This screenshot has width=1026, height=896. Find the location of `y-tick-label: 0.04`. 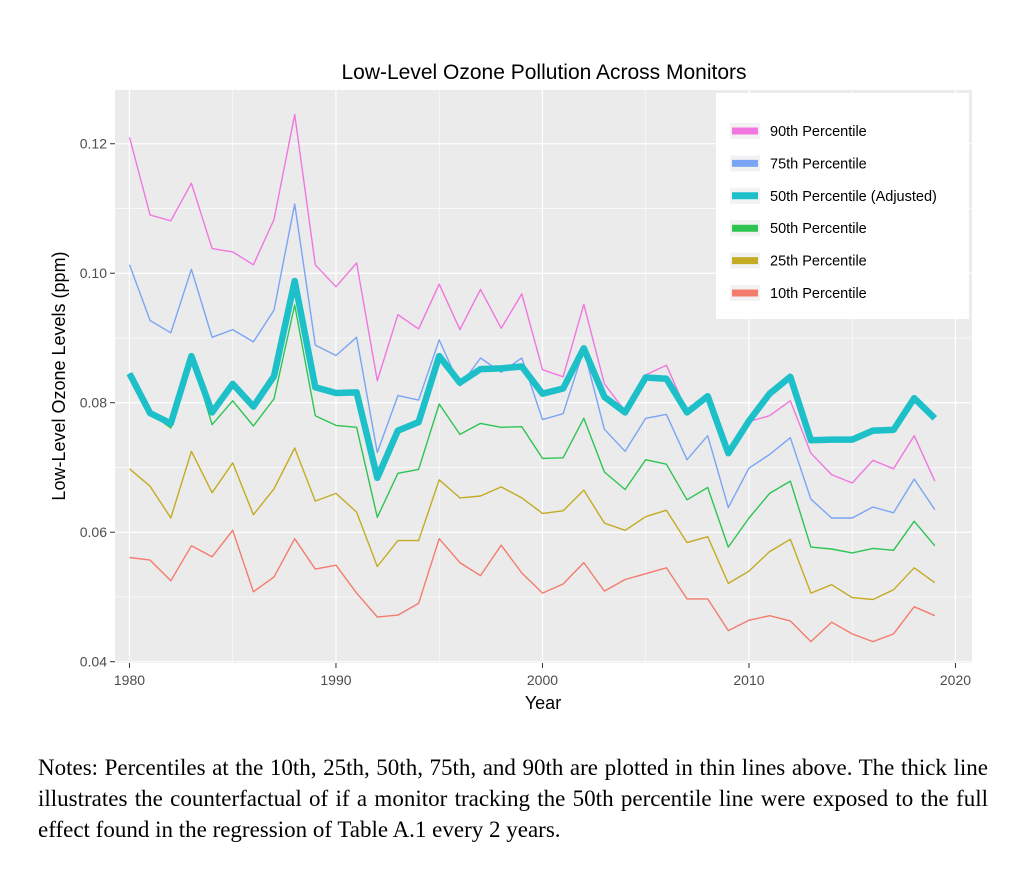

y-tick-label: 0.04 is located at coordinates (93, 662).